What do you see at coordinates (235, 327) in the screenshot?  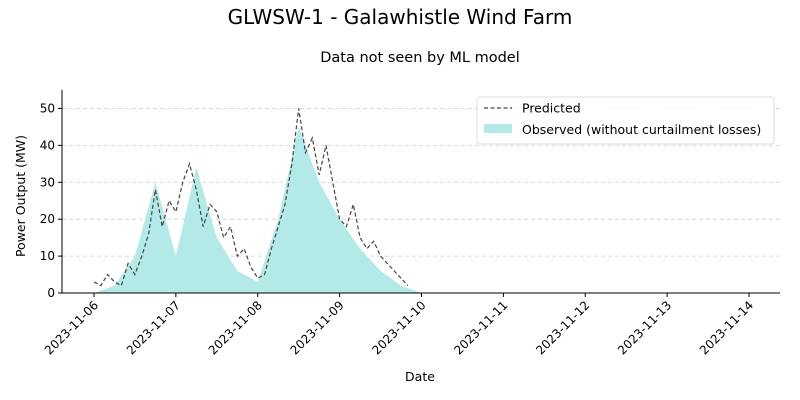 I see `x-tick-label: 2023-11-08` at bounding box center [235, 327].